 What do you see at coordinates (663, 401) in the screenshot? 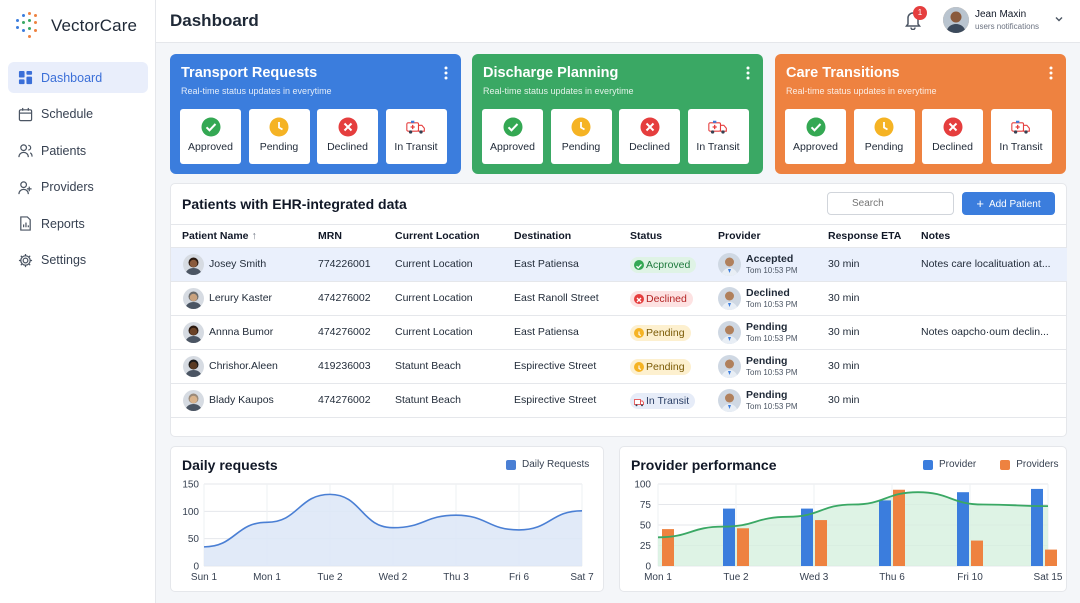
I see `status-badge: In Transit` at bounding box center [663, 401].